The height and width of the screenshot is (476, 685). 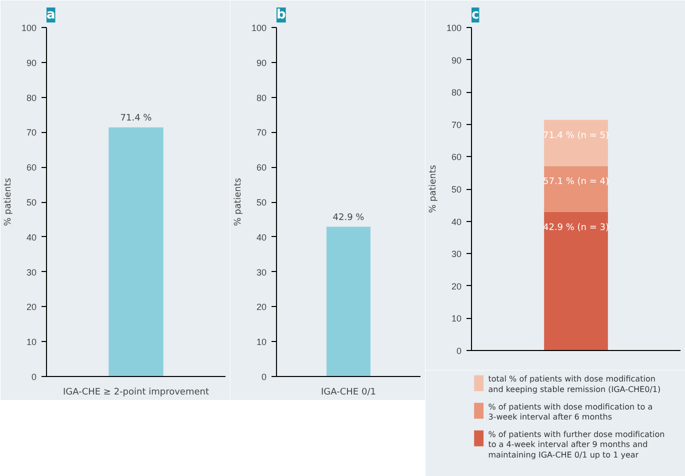 What do you see at coordinates (570, 412) in the screenshot?
I see `legend-label: % of patients with dose modification to a 3-week interval after 6 months` at bounding box center [570, 412].